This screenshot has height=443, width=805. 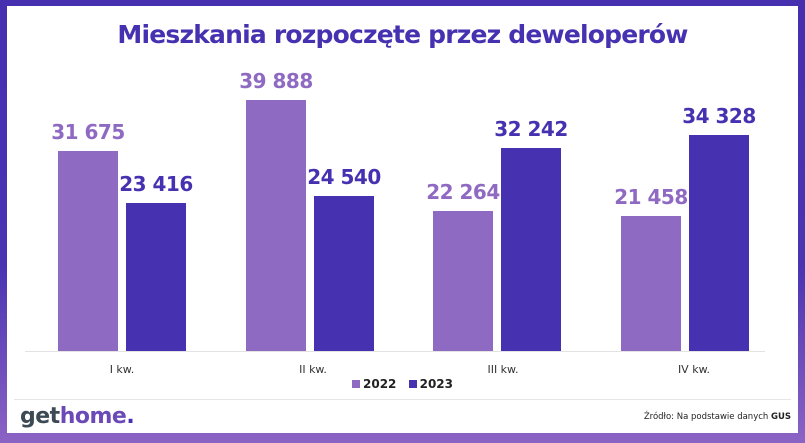 What do you see at coordinates (77, 416) in the screenshot?
I see `gethome-logo: gethome.` at bounding box center [77, 416].